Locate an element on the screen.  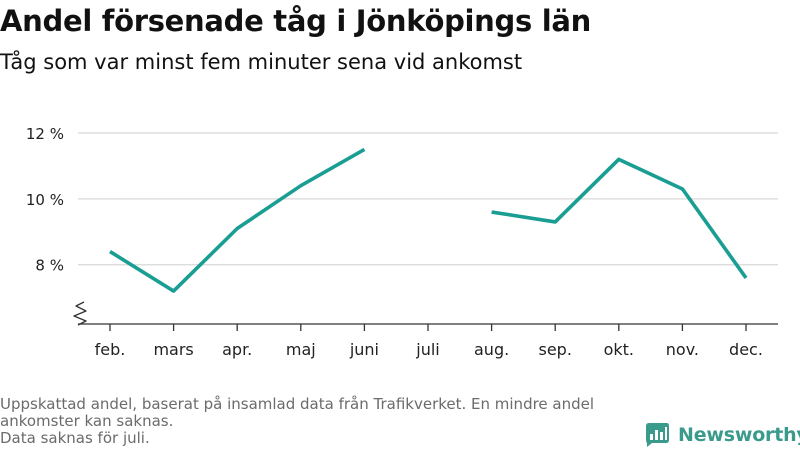
axis-break-icon is located at coordinates (80, 313).